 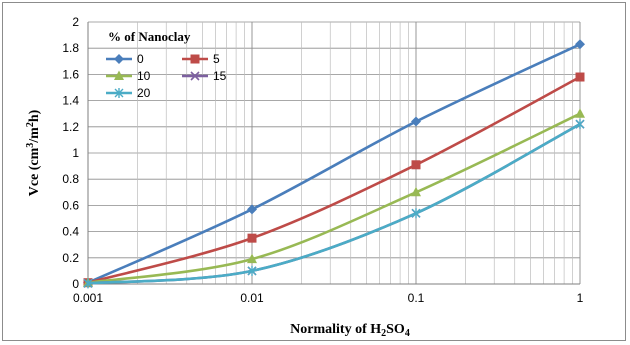 What do you see at coordinates (144, 93) in the screenshot?
I see `legend-label: 20` at bounding box center [144, 93].